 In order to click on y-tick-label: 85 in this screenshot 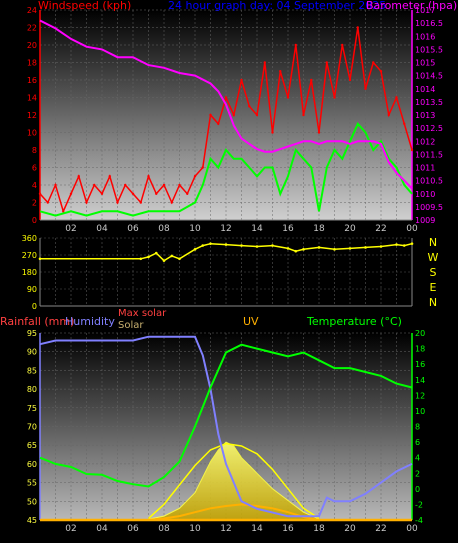, I will do `click(32, 370)`.